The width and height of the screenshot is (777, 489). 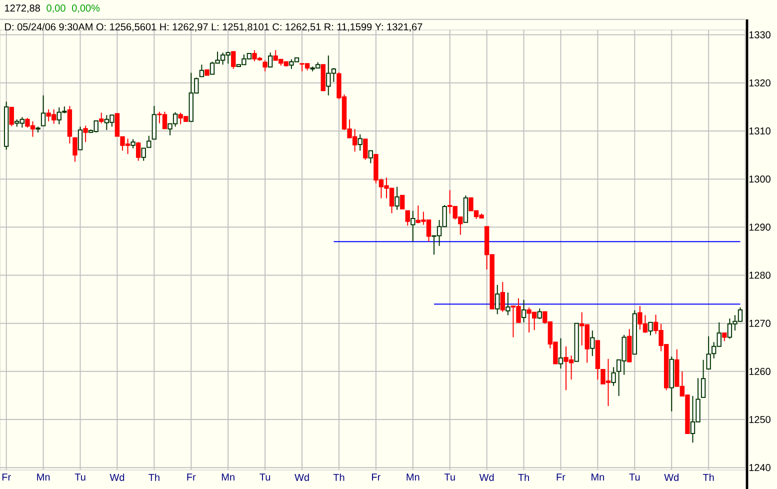 I want to click on chart-title: 1272,88, so click(x=22, y=8).